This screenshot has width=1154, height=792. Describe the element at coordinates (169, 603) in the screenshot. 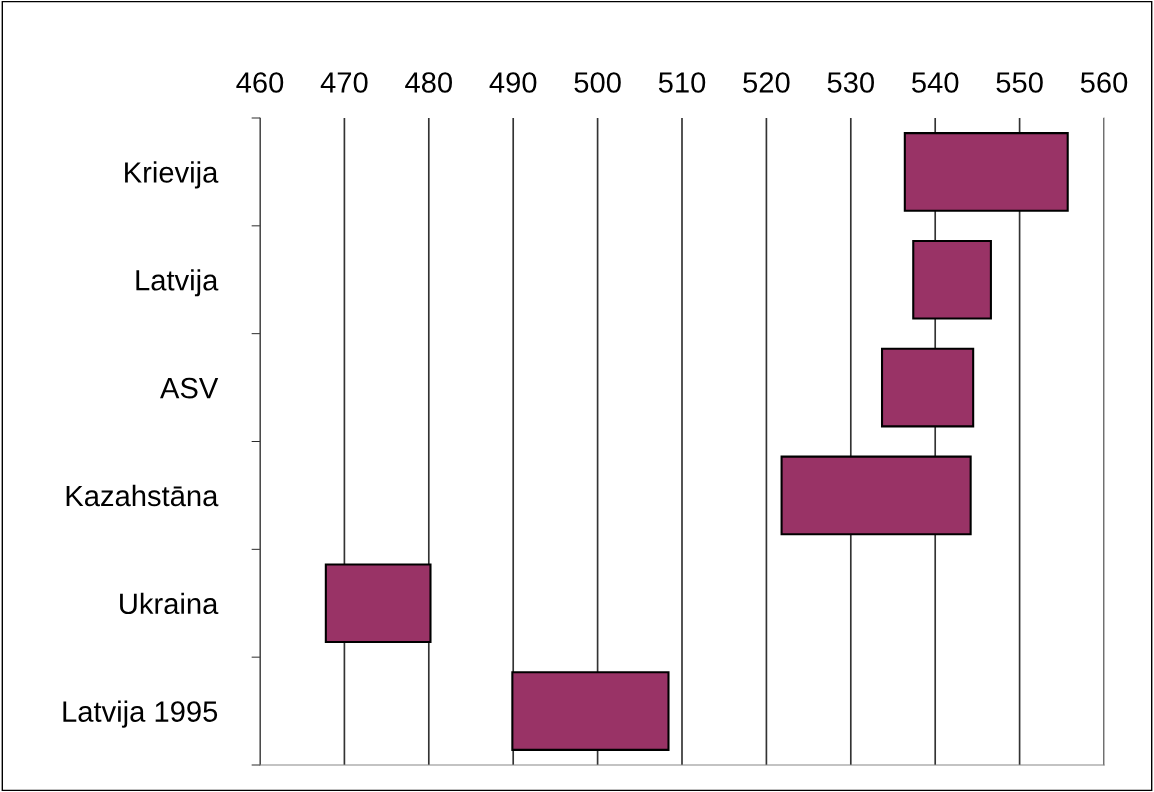

I see `y-tick-label: Ukraina` at that location.